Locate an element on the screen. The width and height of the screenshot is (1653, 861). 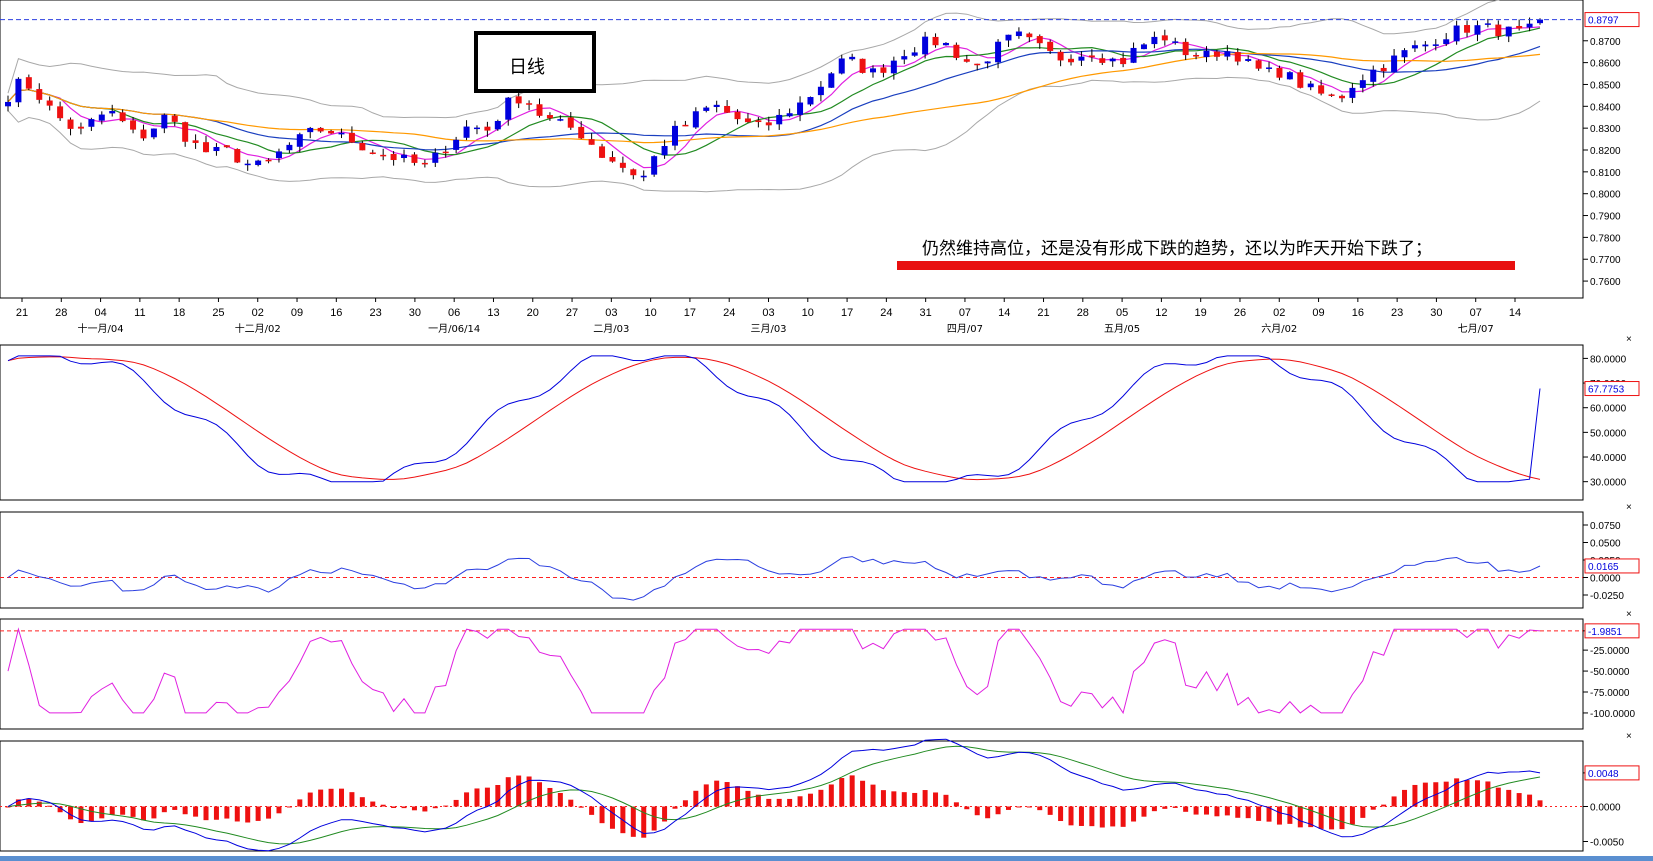
month-label: 一月/06/14 is located at coordinates (454, 329).